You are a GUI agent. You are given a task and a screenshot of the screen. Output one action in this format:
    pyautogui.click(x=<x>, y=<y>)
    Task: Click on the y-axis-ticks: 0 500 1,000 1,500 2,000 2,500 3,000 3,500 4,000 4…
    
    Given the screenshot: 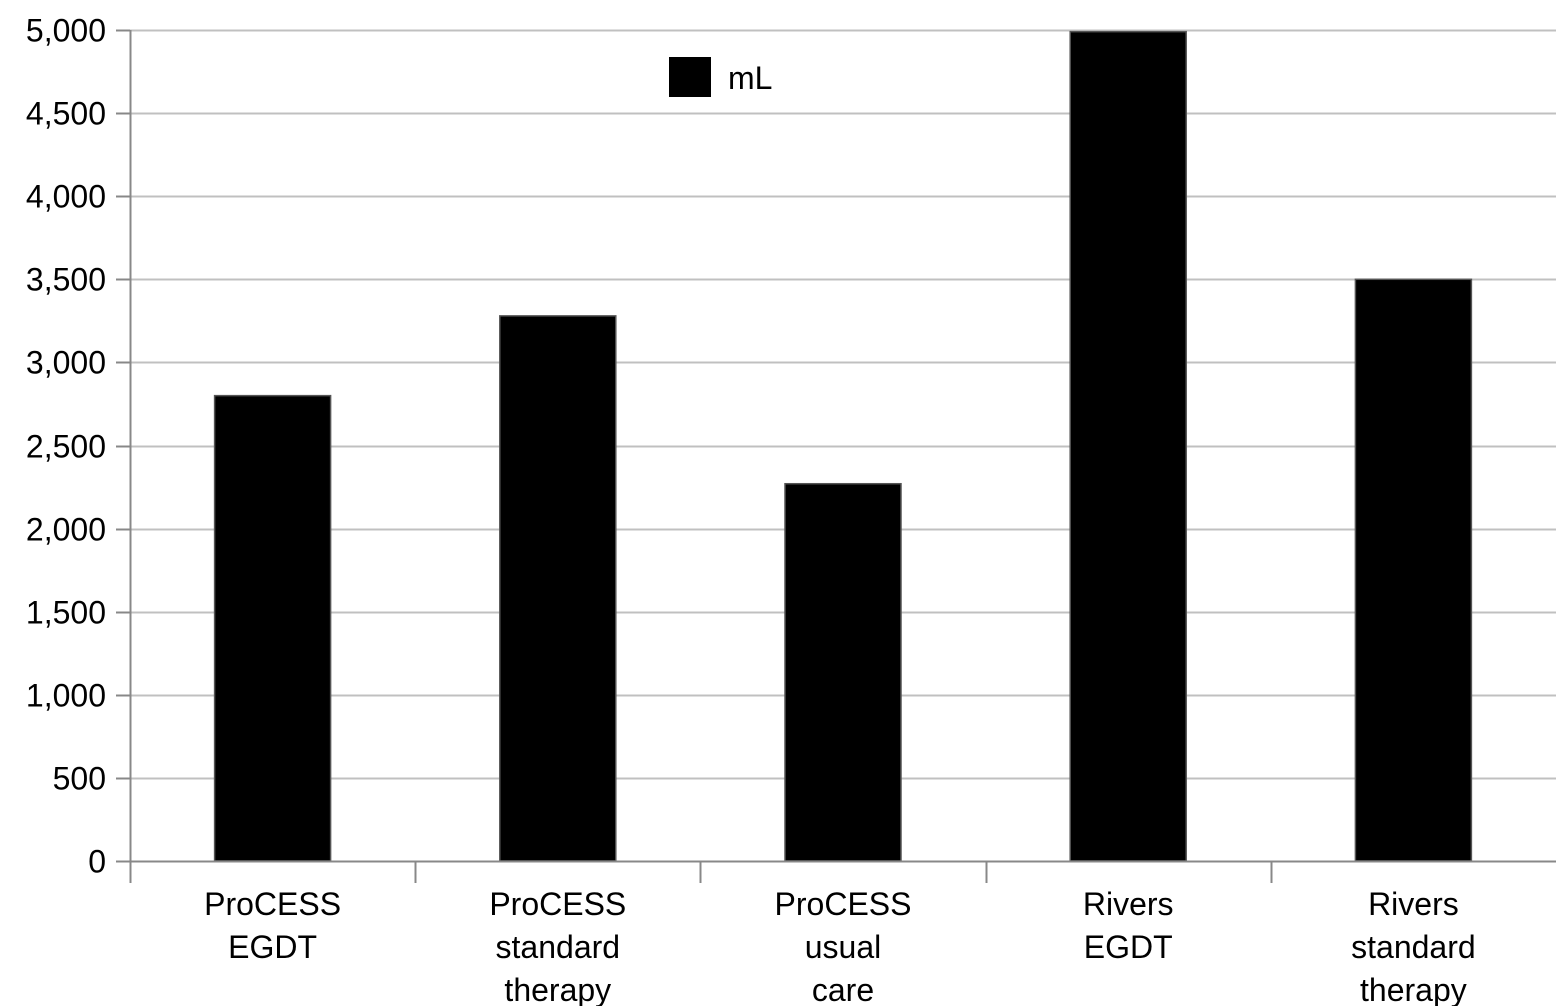 What is the action you would take?
    pyautogui.click(x=78, y=446)
    